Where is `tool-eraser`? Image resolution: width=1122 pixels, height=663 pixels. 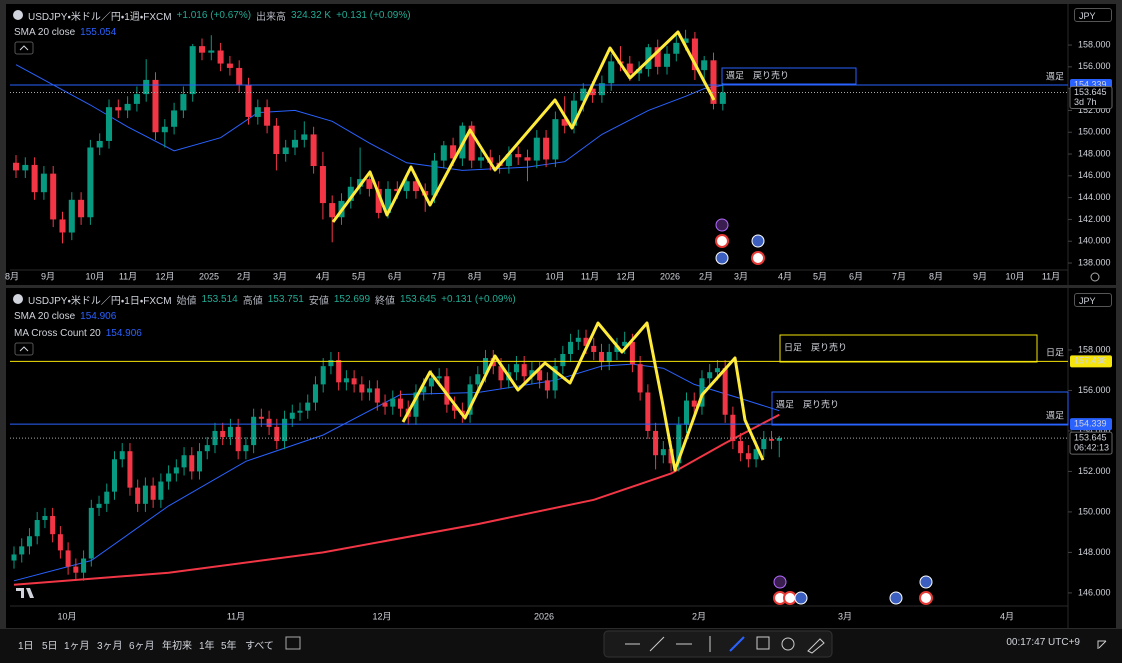 tool-eraser is located at coordinates (816, 646).